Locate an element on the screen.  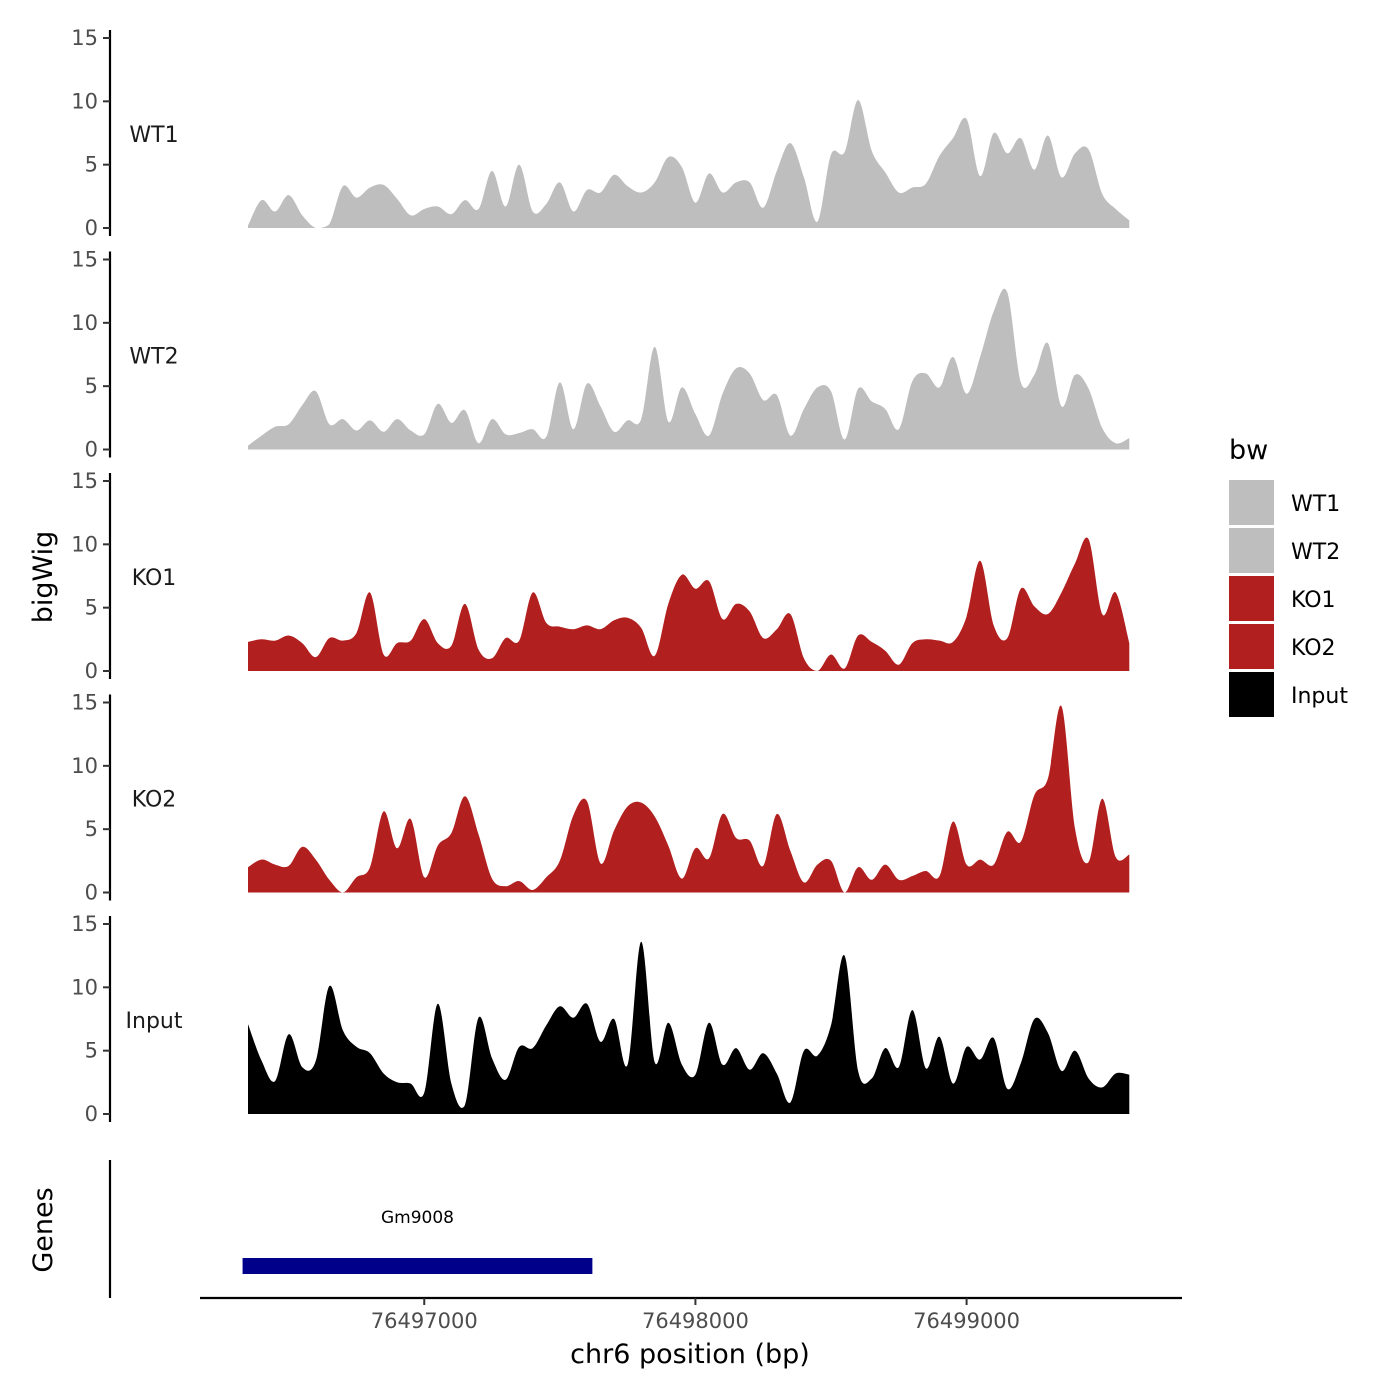
y-tick-label-ko2-0: 0 is located at coordinates (91, 893).